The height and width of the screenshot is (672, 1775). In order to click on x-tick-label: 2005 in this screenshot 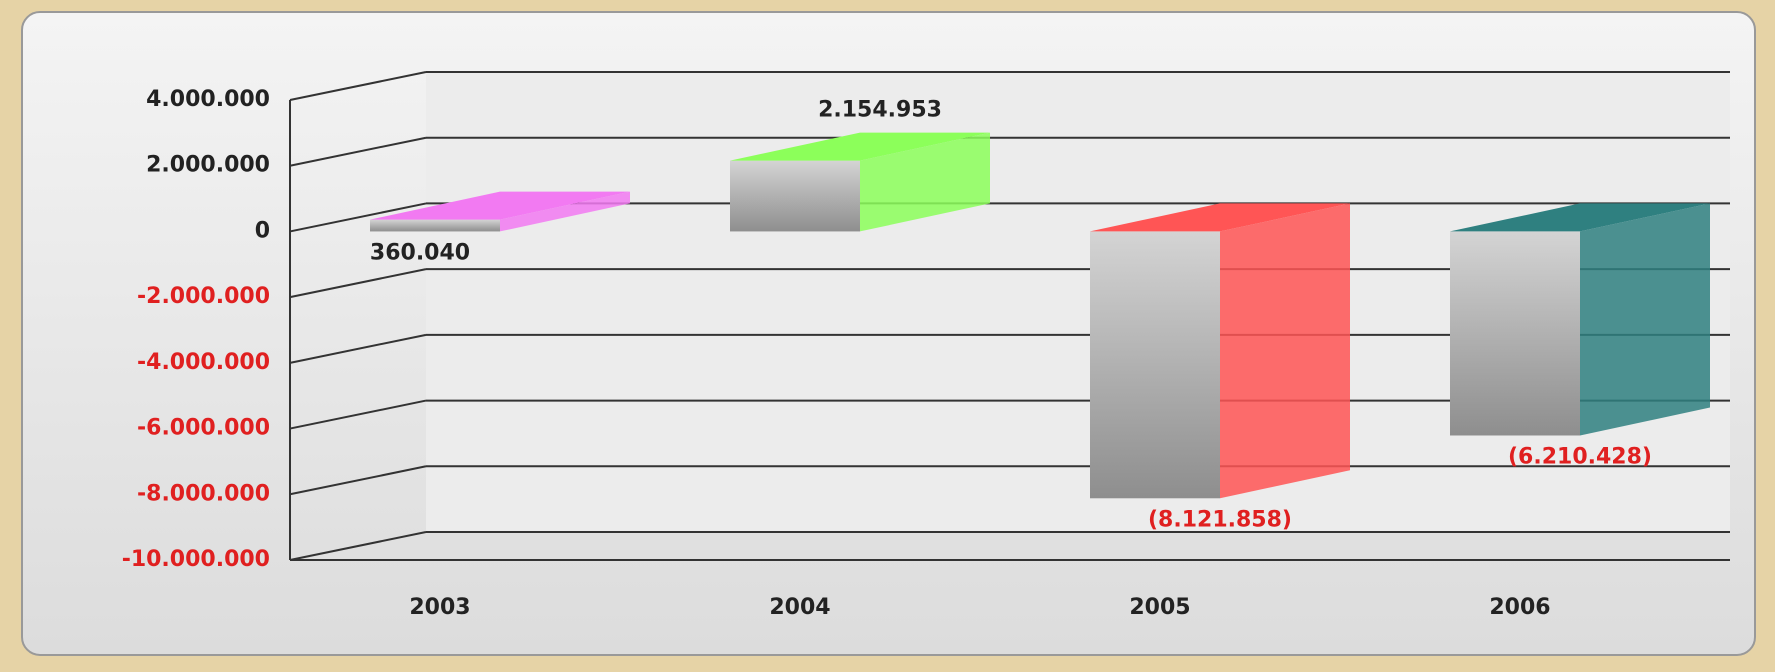, I will do `click(1159, 607)`.